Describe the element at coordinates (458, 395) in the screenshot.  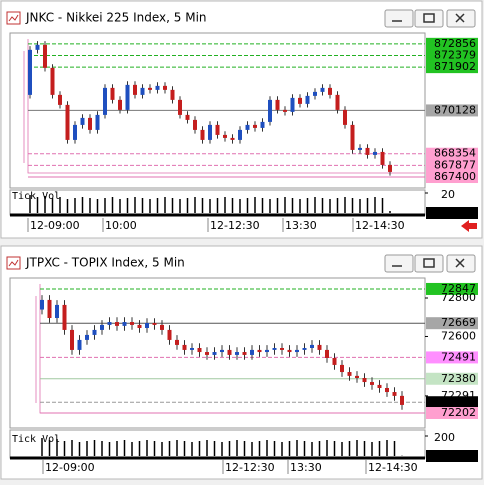
I see `price-tick-label: 72291` at that location.